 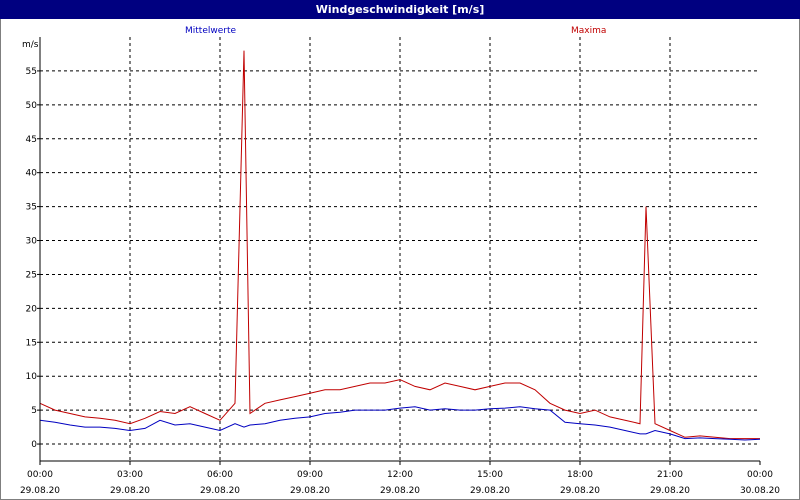 What do you see at coordinates (400, 9) in the screenshot?
I see `chart-title: Windgeschwindigkeit [m/s]` at bounding box center [400, 9].